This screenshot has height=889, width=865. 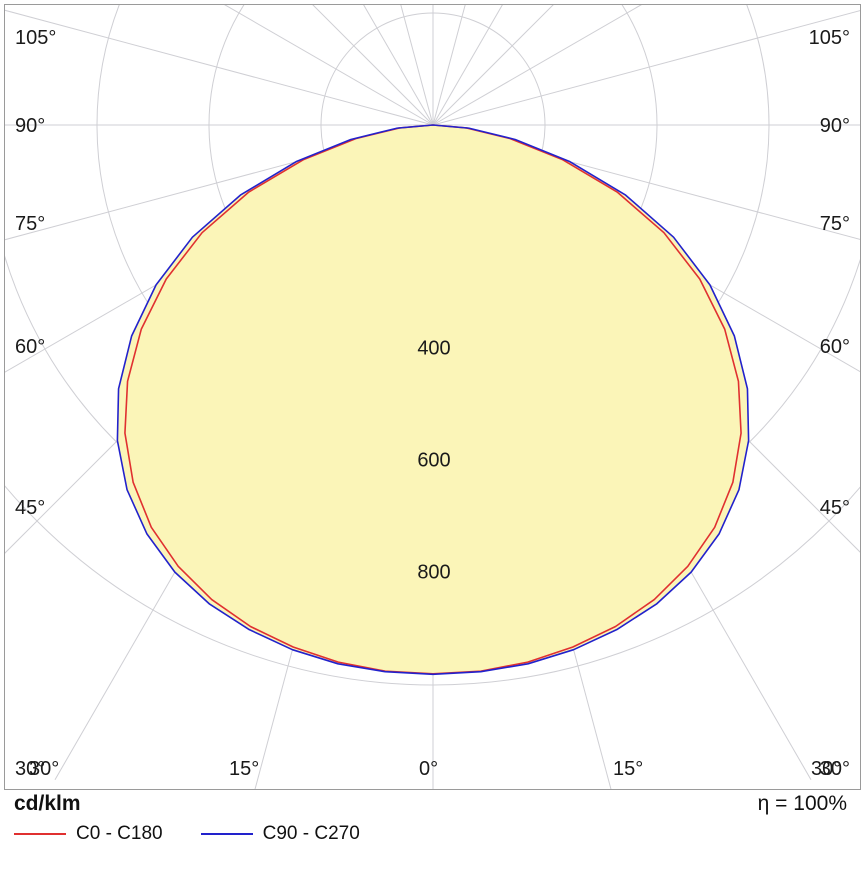 I want to click on radial-label-400: 400, so click(x=434, y=348).